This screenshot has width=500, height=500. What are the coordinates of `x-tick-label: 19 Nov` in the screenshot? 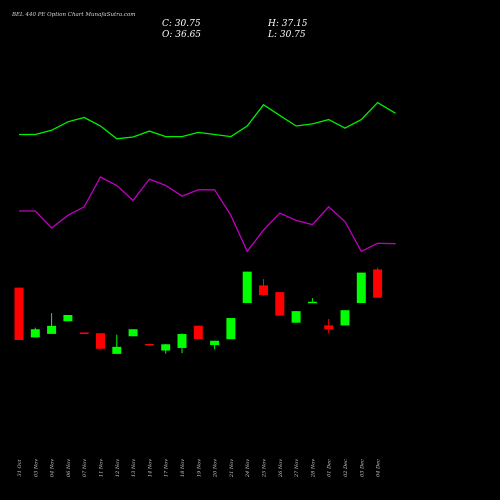 It's located at (199, 468).